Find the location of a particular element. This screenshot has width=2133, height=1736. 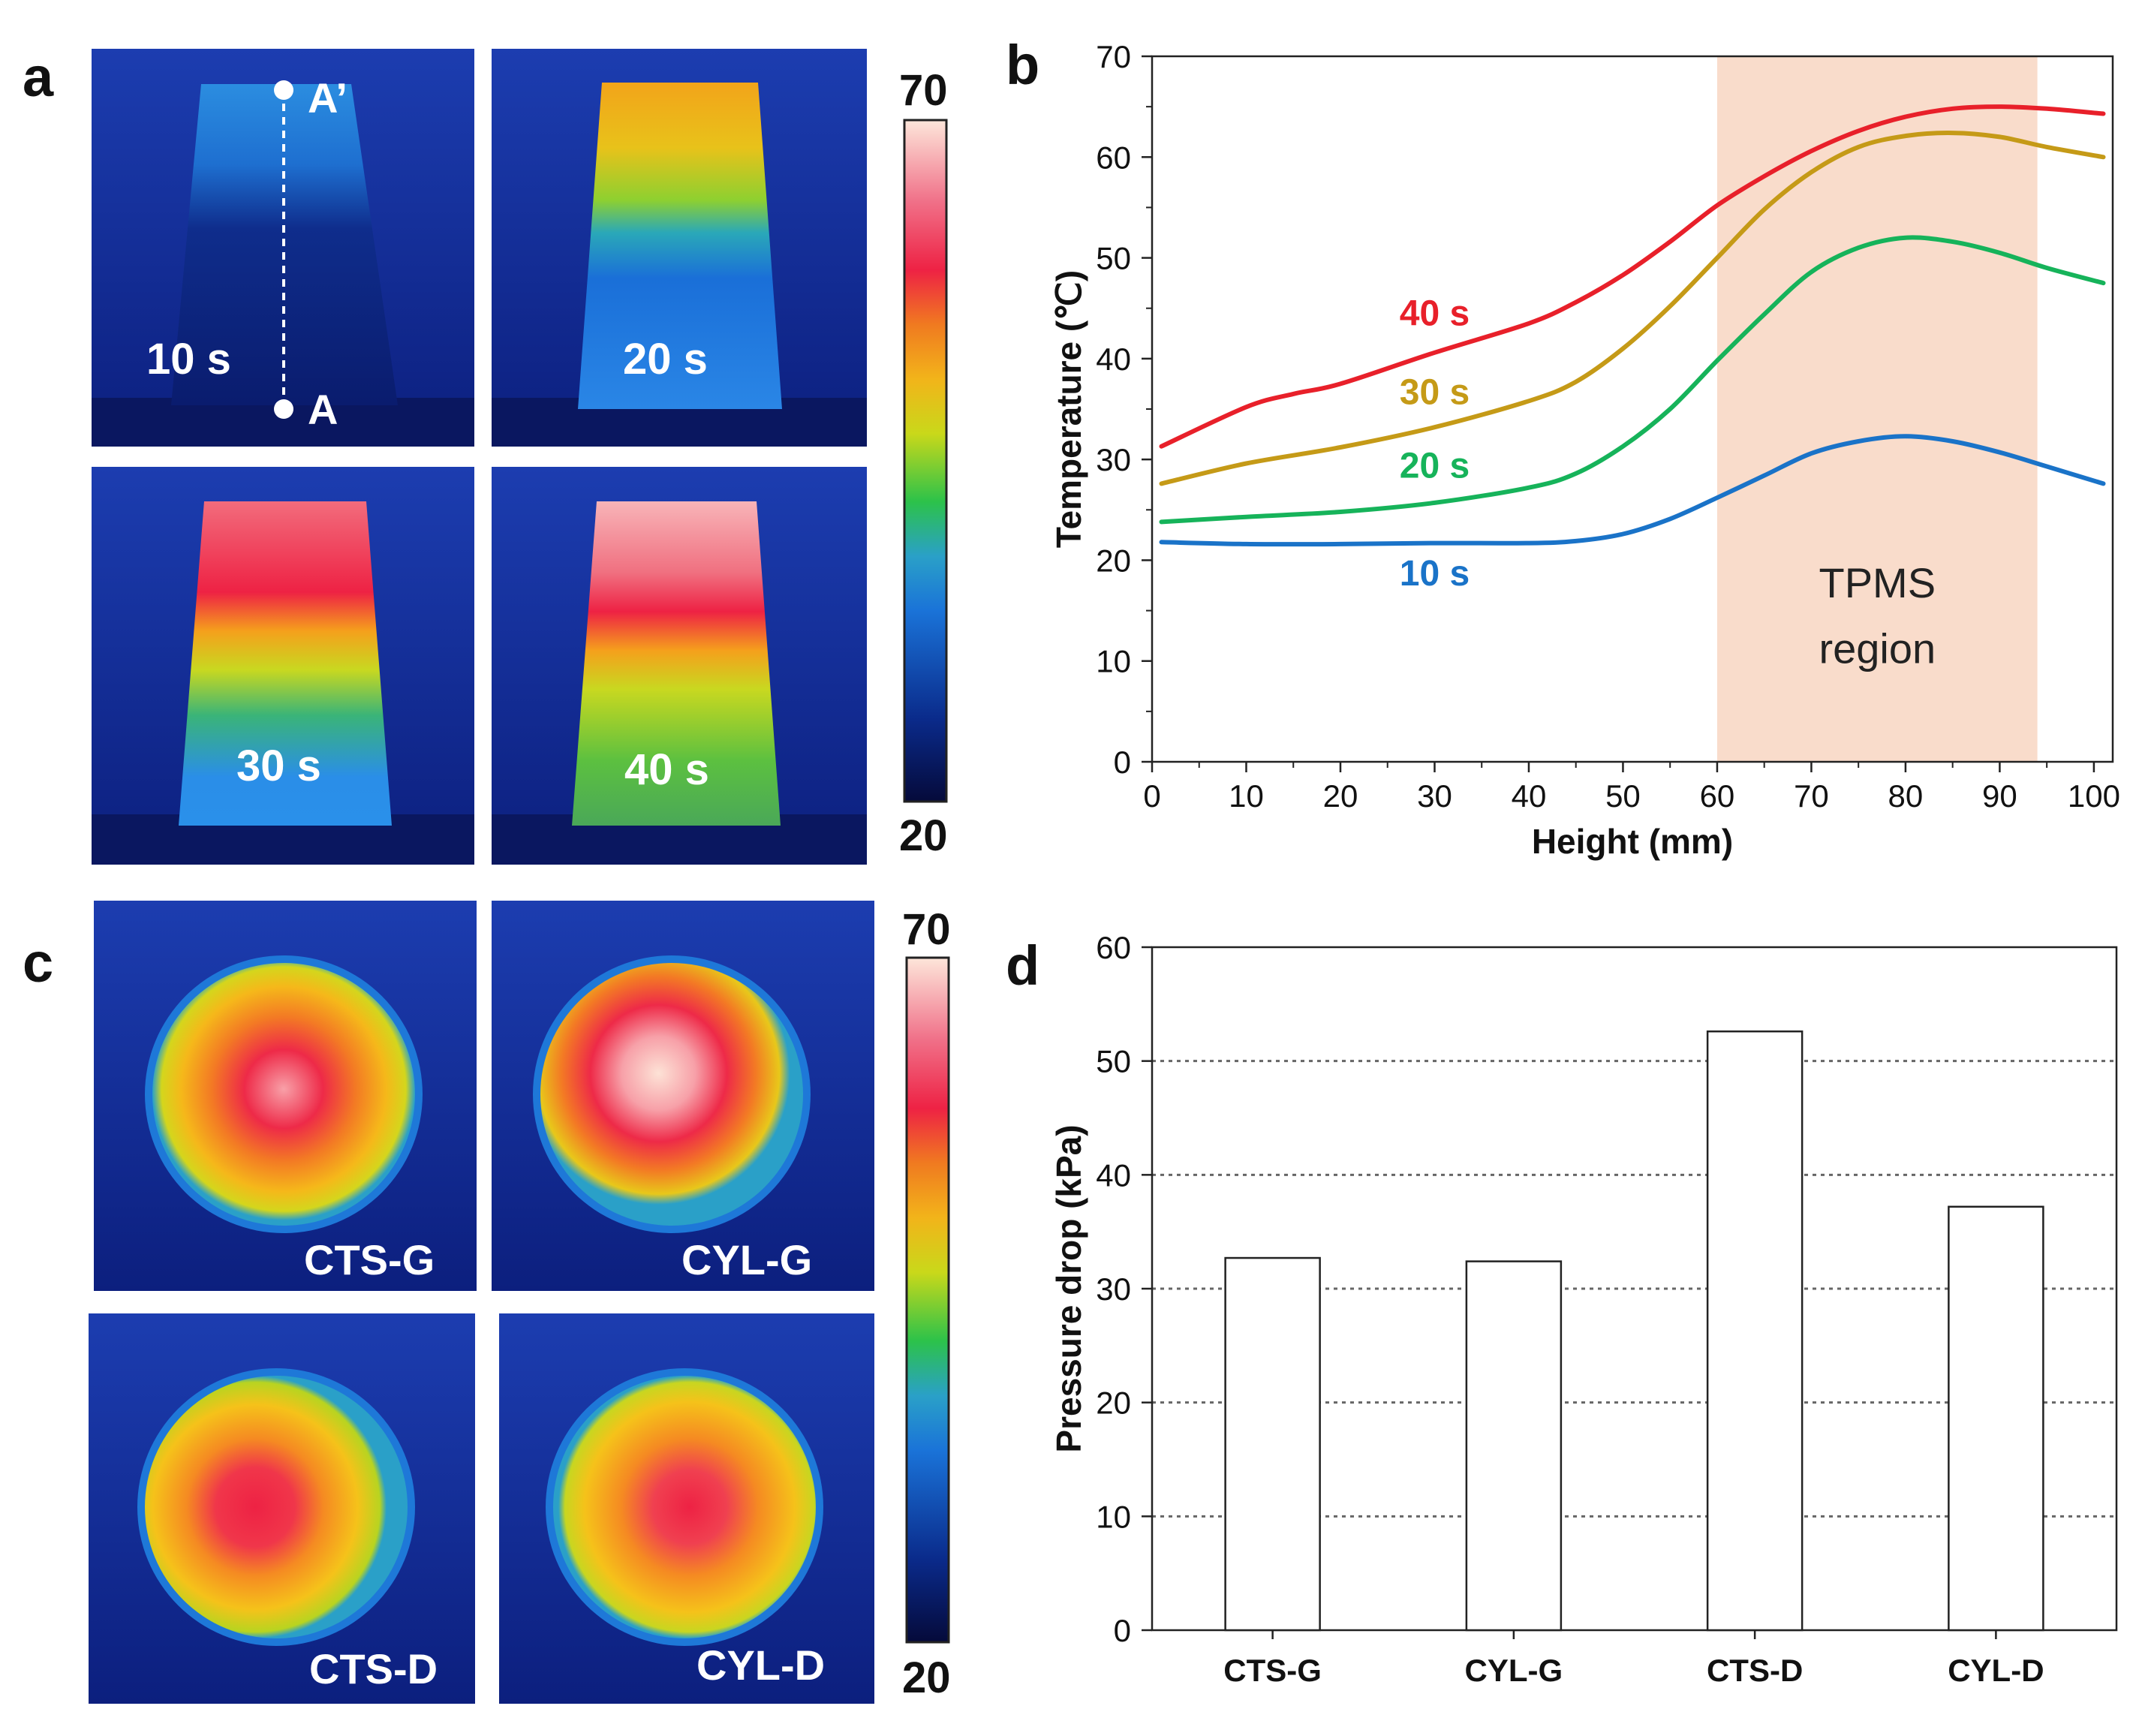

thermal-image-cts-d: CTS-D is located at coordinates (282, 1509).